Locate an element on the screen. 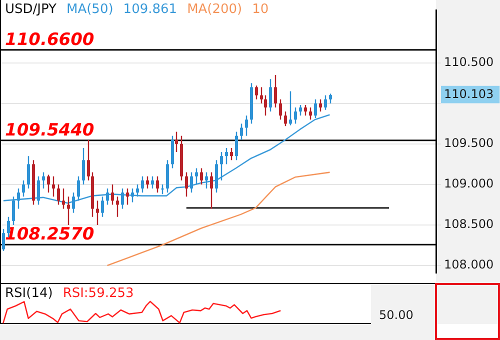 The image size is (500, 340). y-tick-label: 110.500 is located at coordinates (469, 62).